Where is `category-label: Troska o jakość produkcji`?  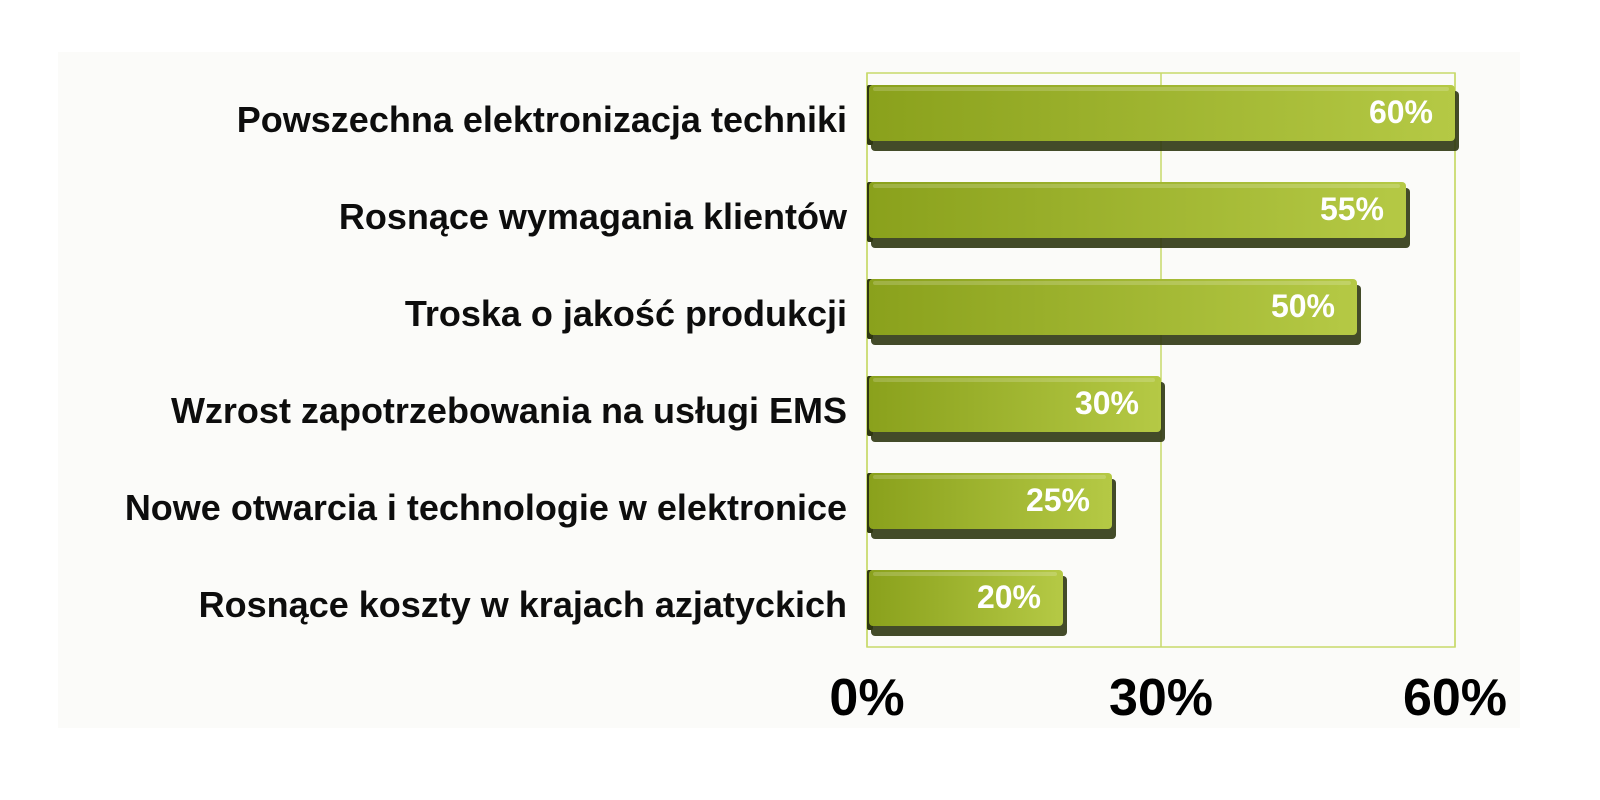
category-label: Troska o jakość produkcji is located at coordinates (626, 313).